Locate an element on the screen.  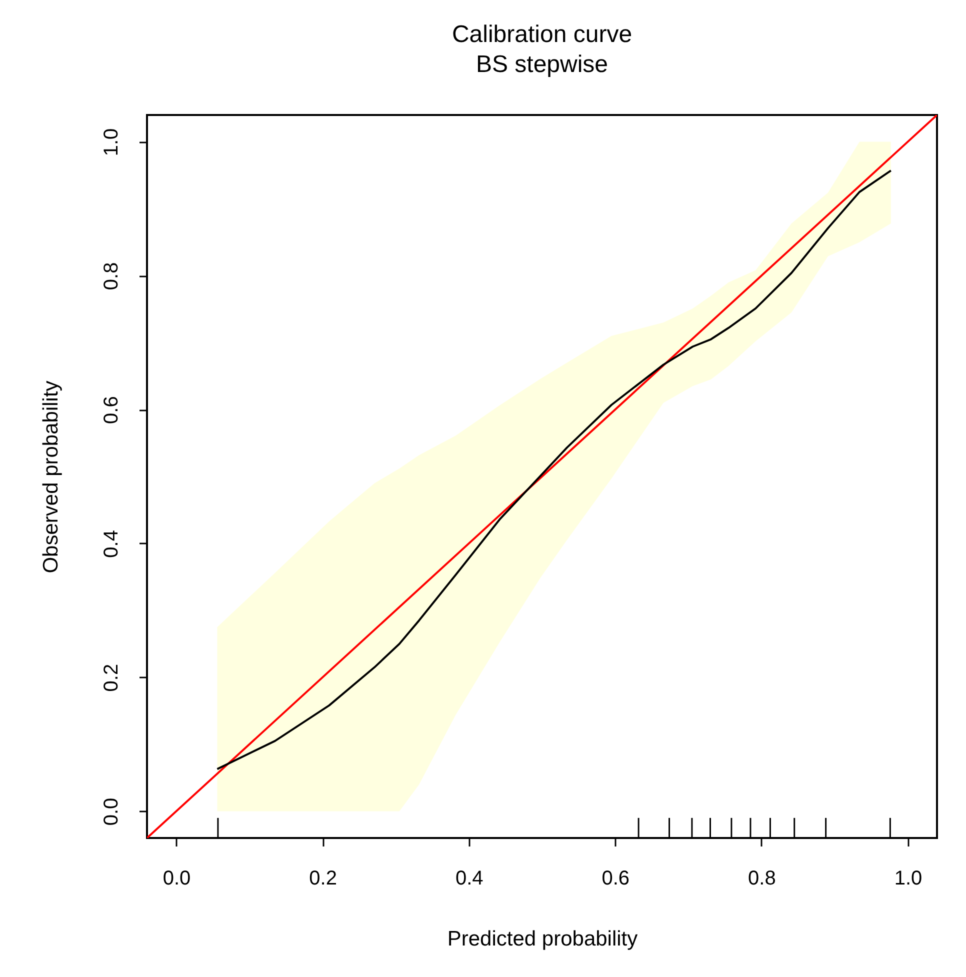
x-tick-label: 0.6 is located at coordinates (616, 879).